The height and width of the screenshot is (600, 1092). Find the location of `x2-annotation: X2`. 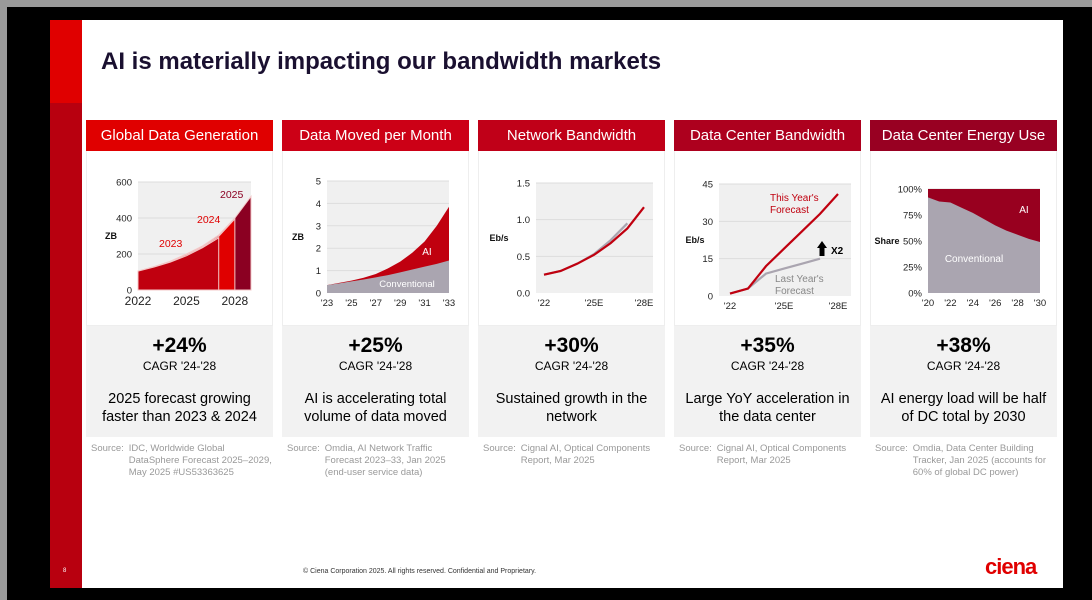

x2-annotation: X2 is located at coordinates (837, 251).